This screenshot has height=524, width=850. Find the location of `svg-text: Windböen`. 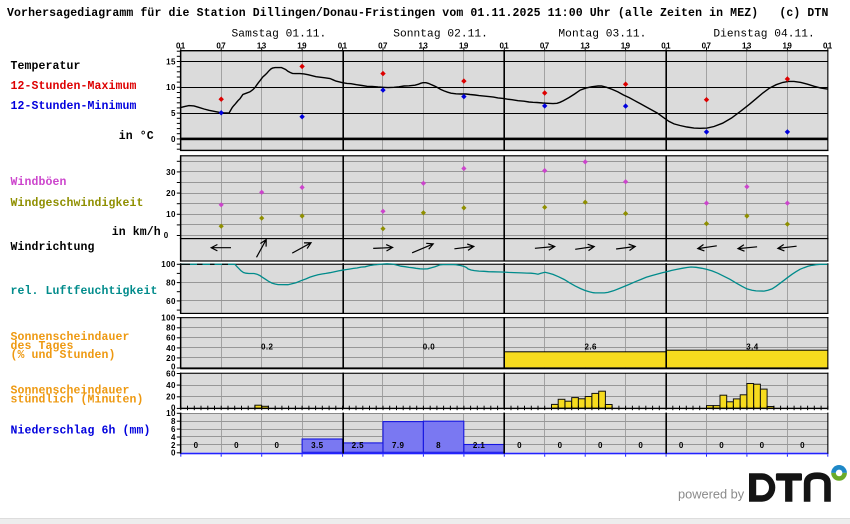

svg-text: Windböen is located at coordinates (39, 182).